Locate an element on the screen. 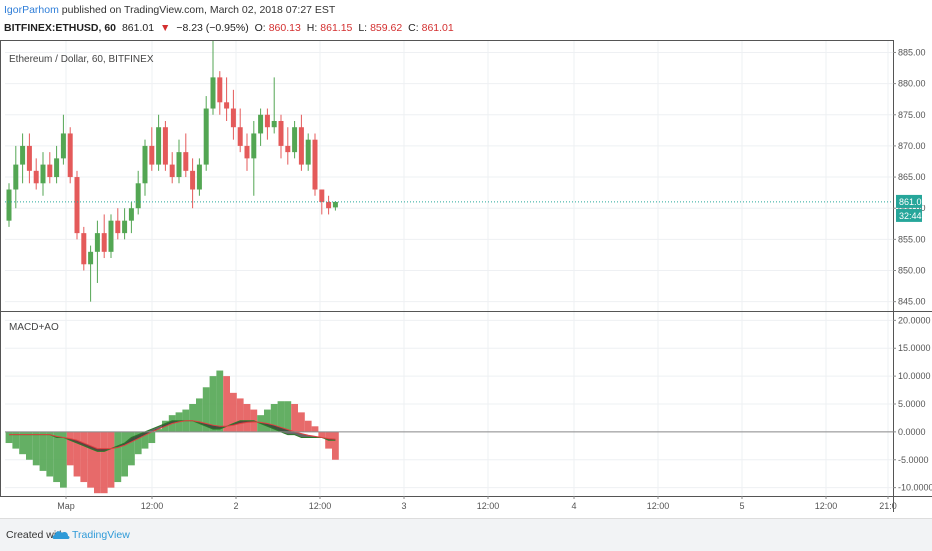 This screenshot has width=932, height=551. time-tick-label: 3 is located at coordinates (403, 506).